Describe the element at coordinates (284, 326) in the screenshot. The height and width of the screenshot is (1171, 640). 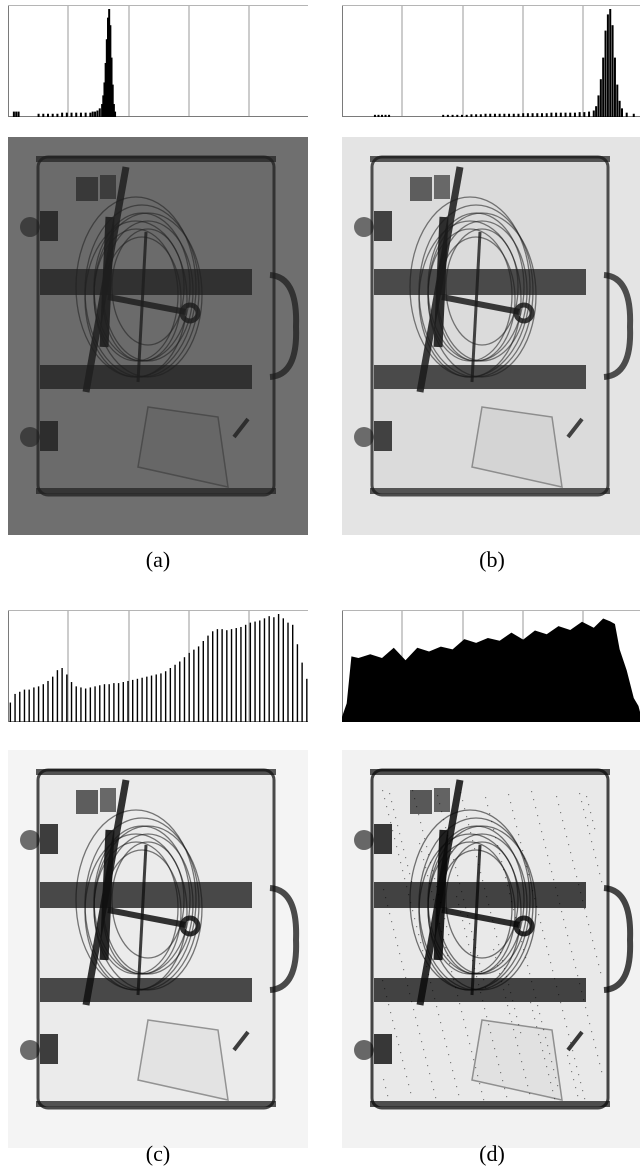
I see `handle` at that location.